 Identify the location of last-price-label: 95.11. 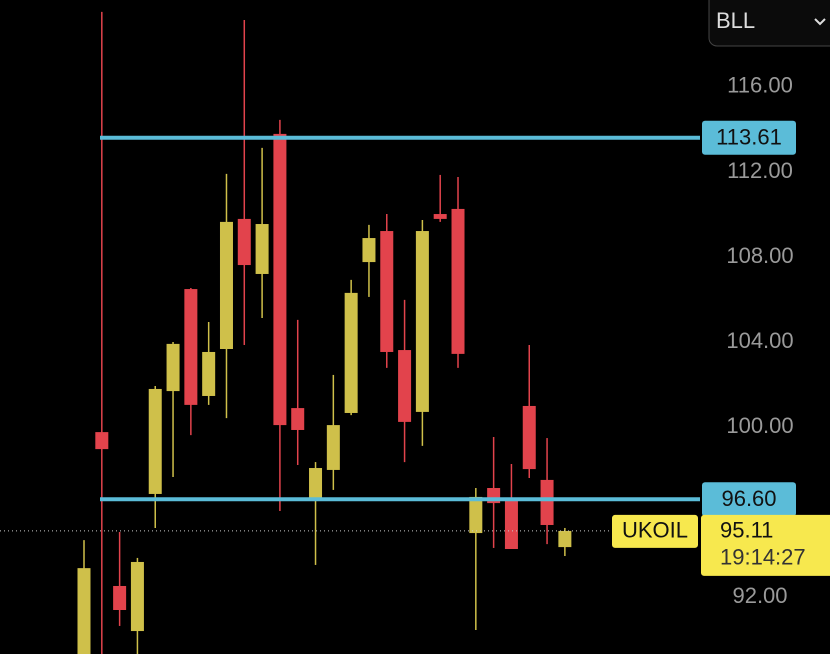
(746, 530).